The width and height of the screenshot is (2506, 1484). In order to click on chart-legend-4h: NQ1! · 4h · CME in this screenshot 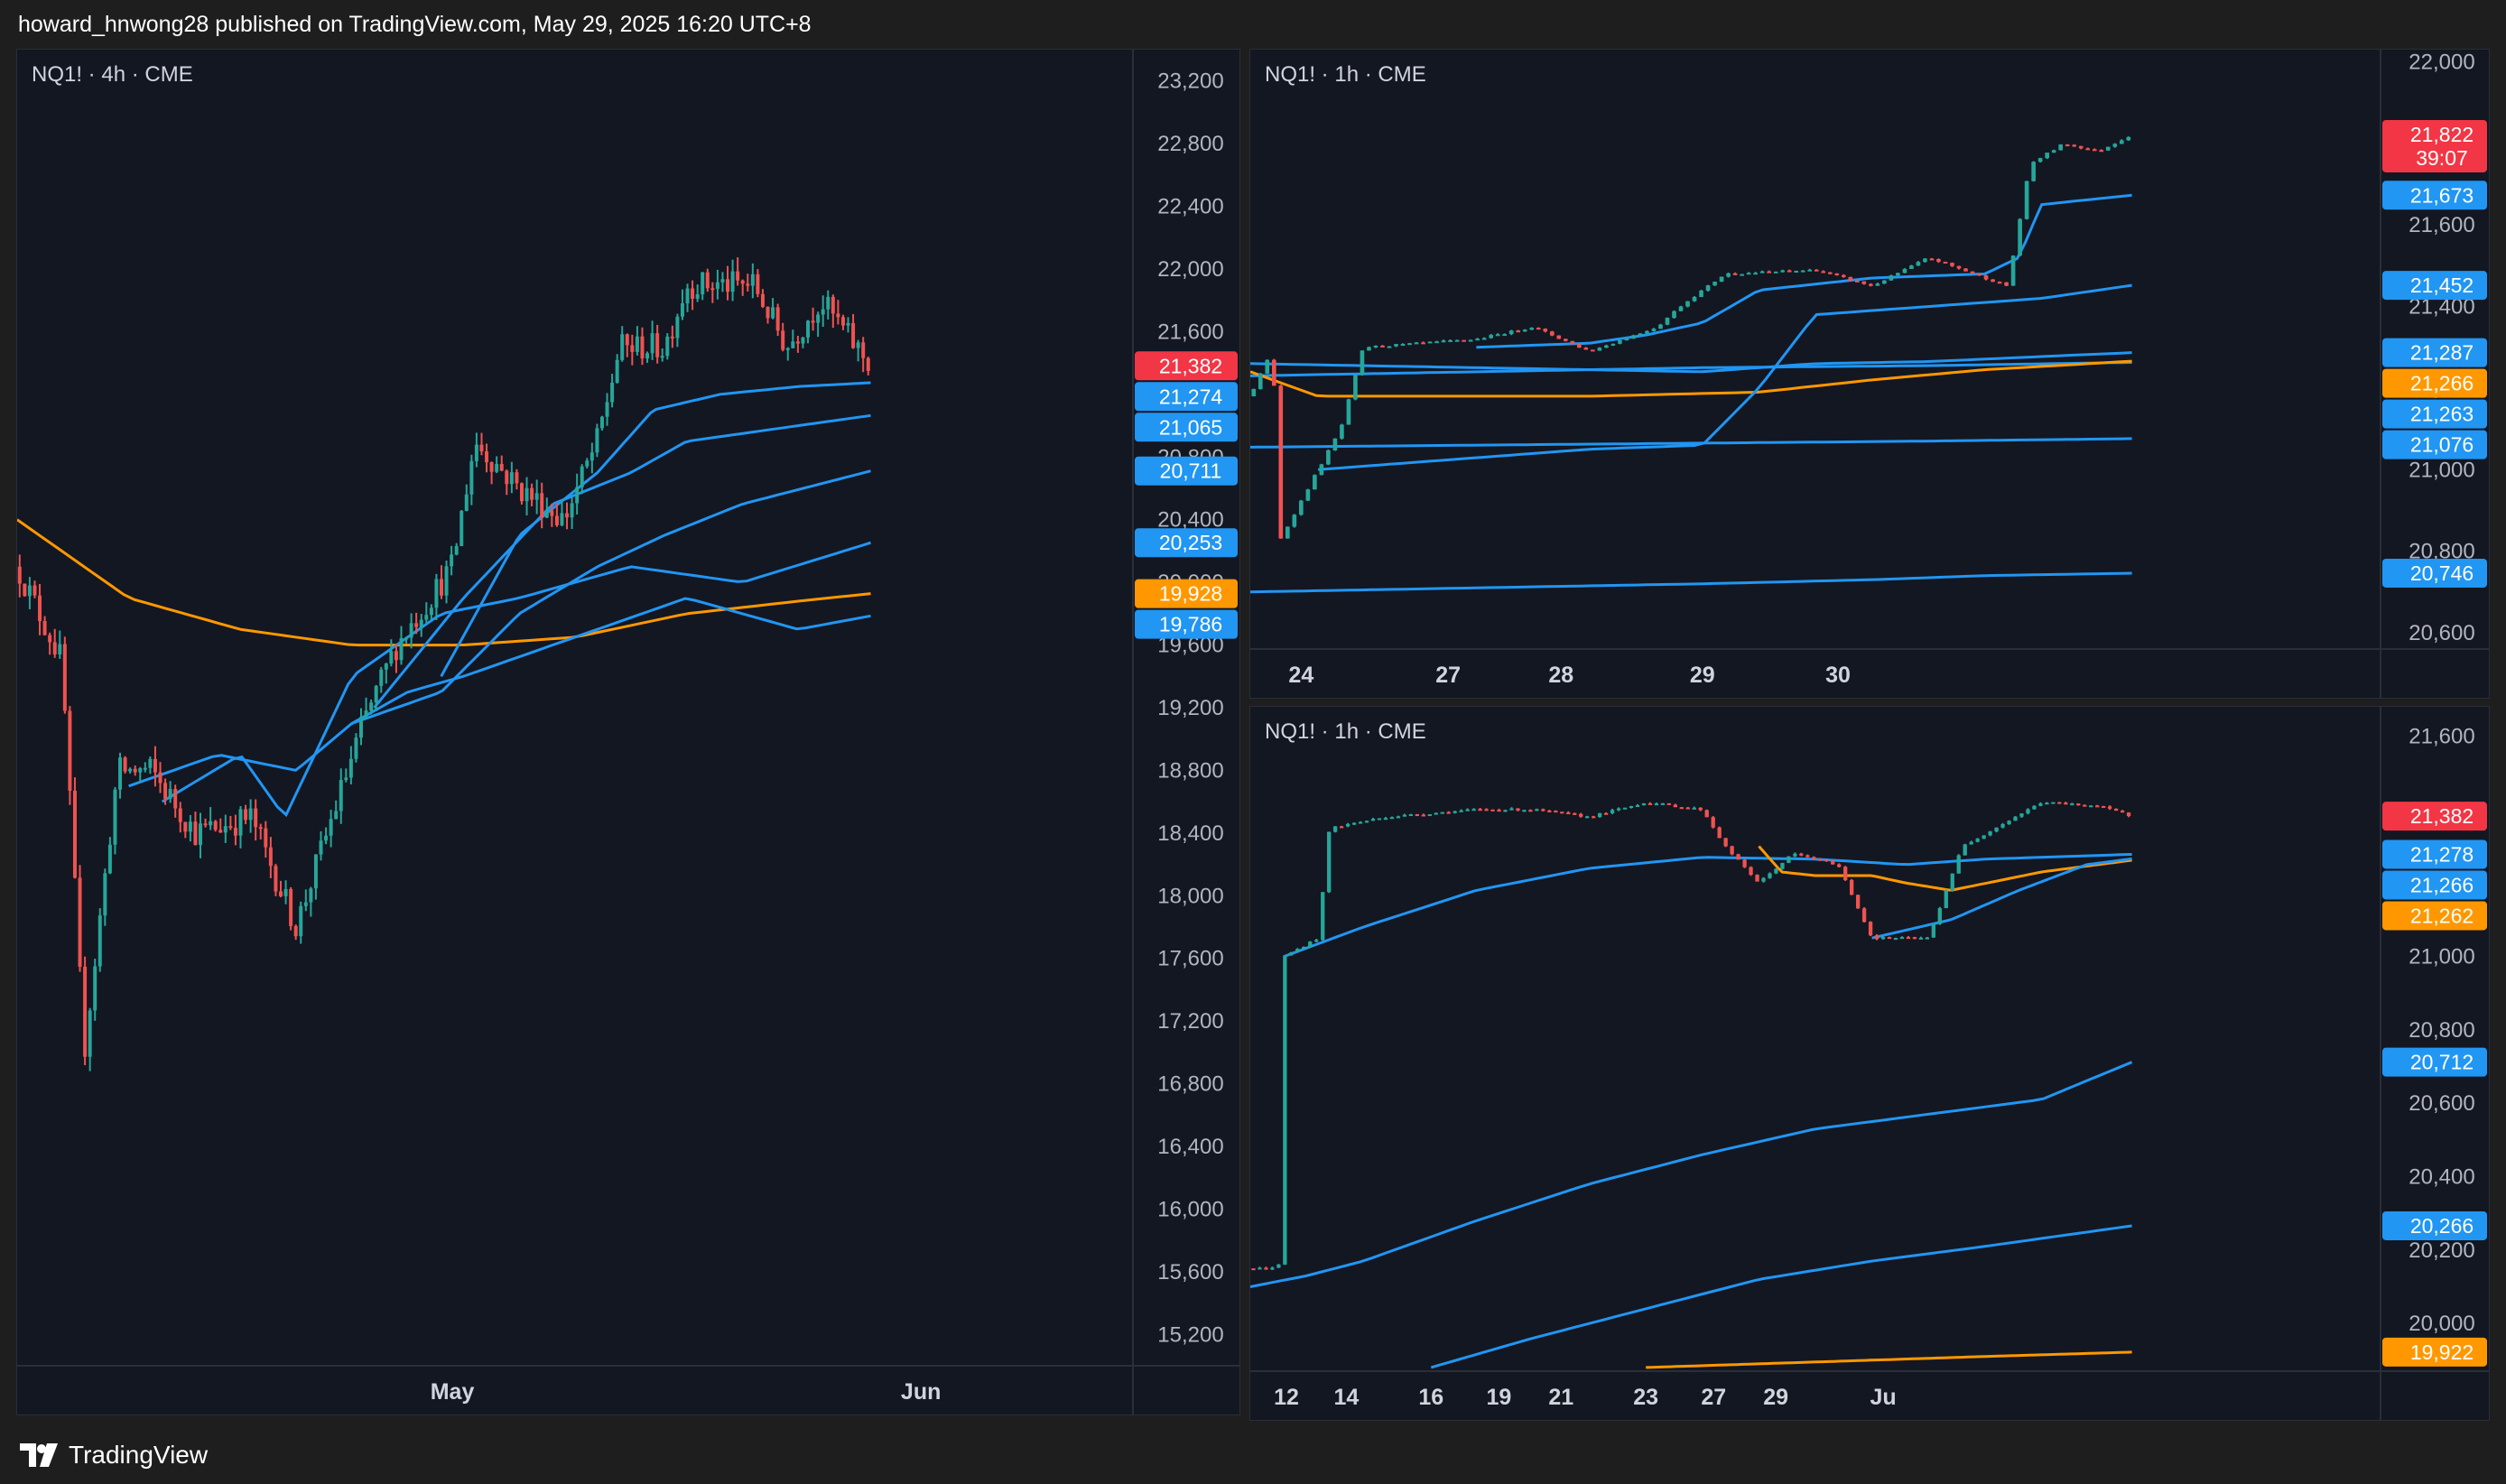, I will do `click(112, 75)`.